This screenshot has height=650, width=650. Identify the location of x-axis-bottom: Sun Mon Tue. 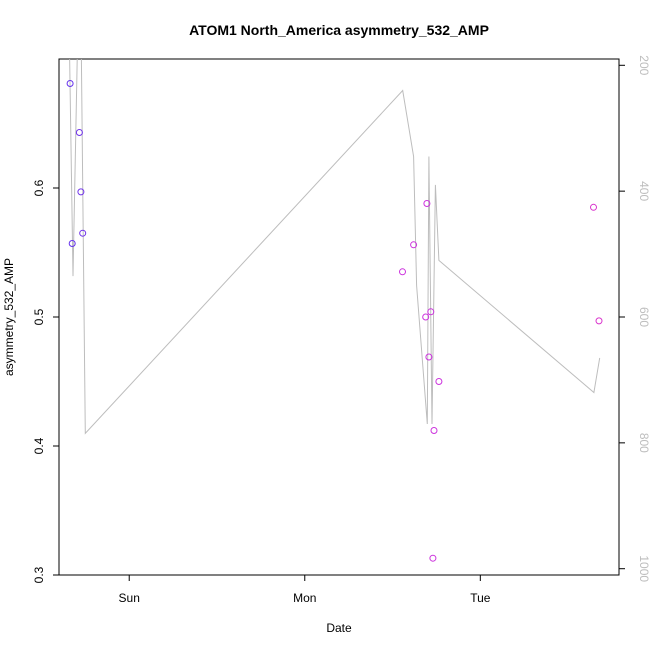
(305, 590).